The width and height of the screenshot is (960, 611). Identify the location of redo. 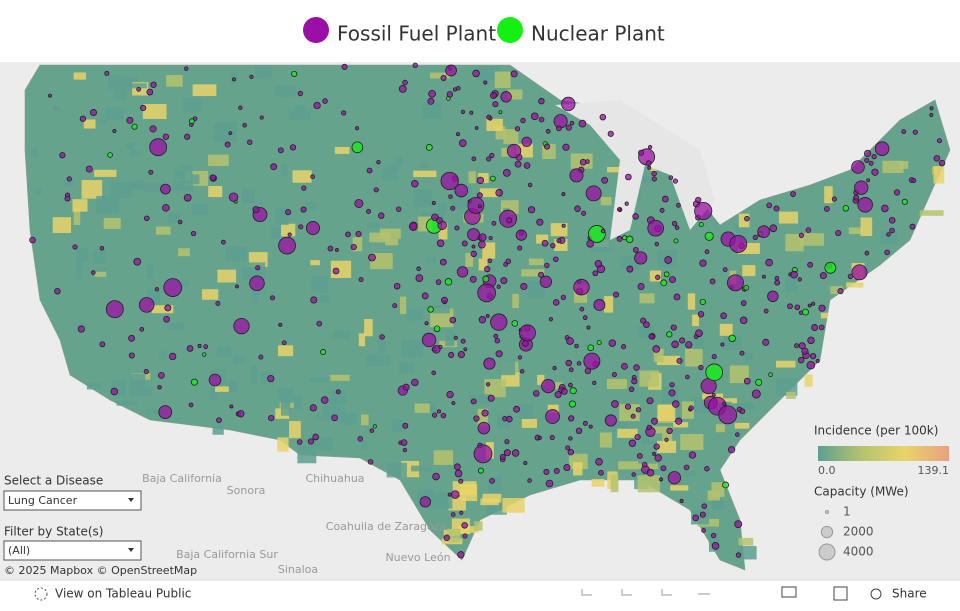
(626, 592).